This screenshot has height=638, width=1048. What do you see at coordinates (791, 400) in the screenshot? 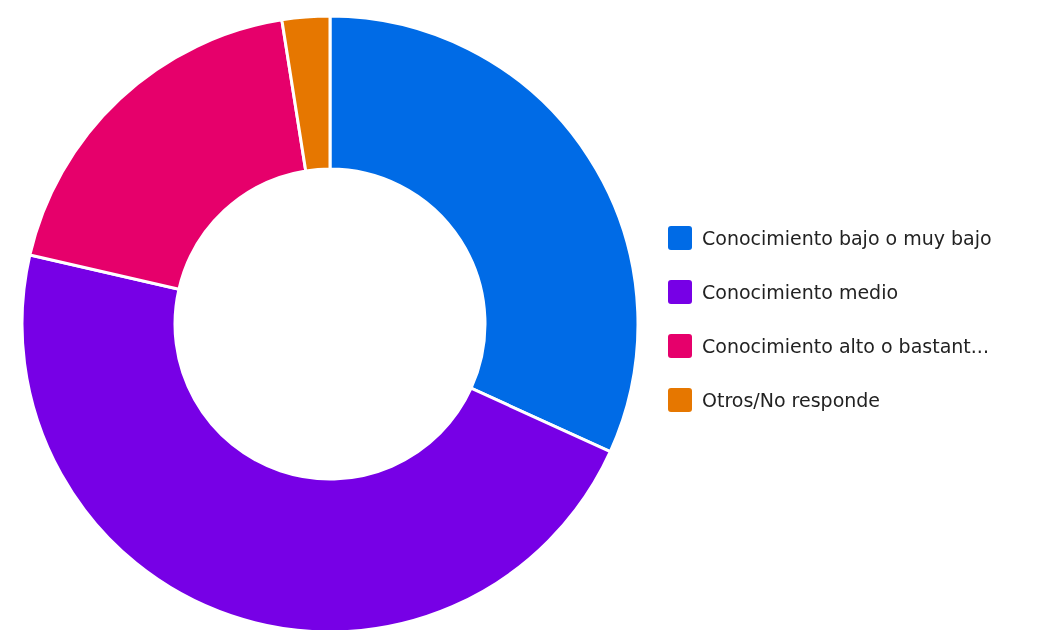
I see `legend-label: Otros/No responde` at bounding box center [791, 400].